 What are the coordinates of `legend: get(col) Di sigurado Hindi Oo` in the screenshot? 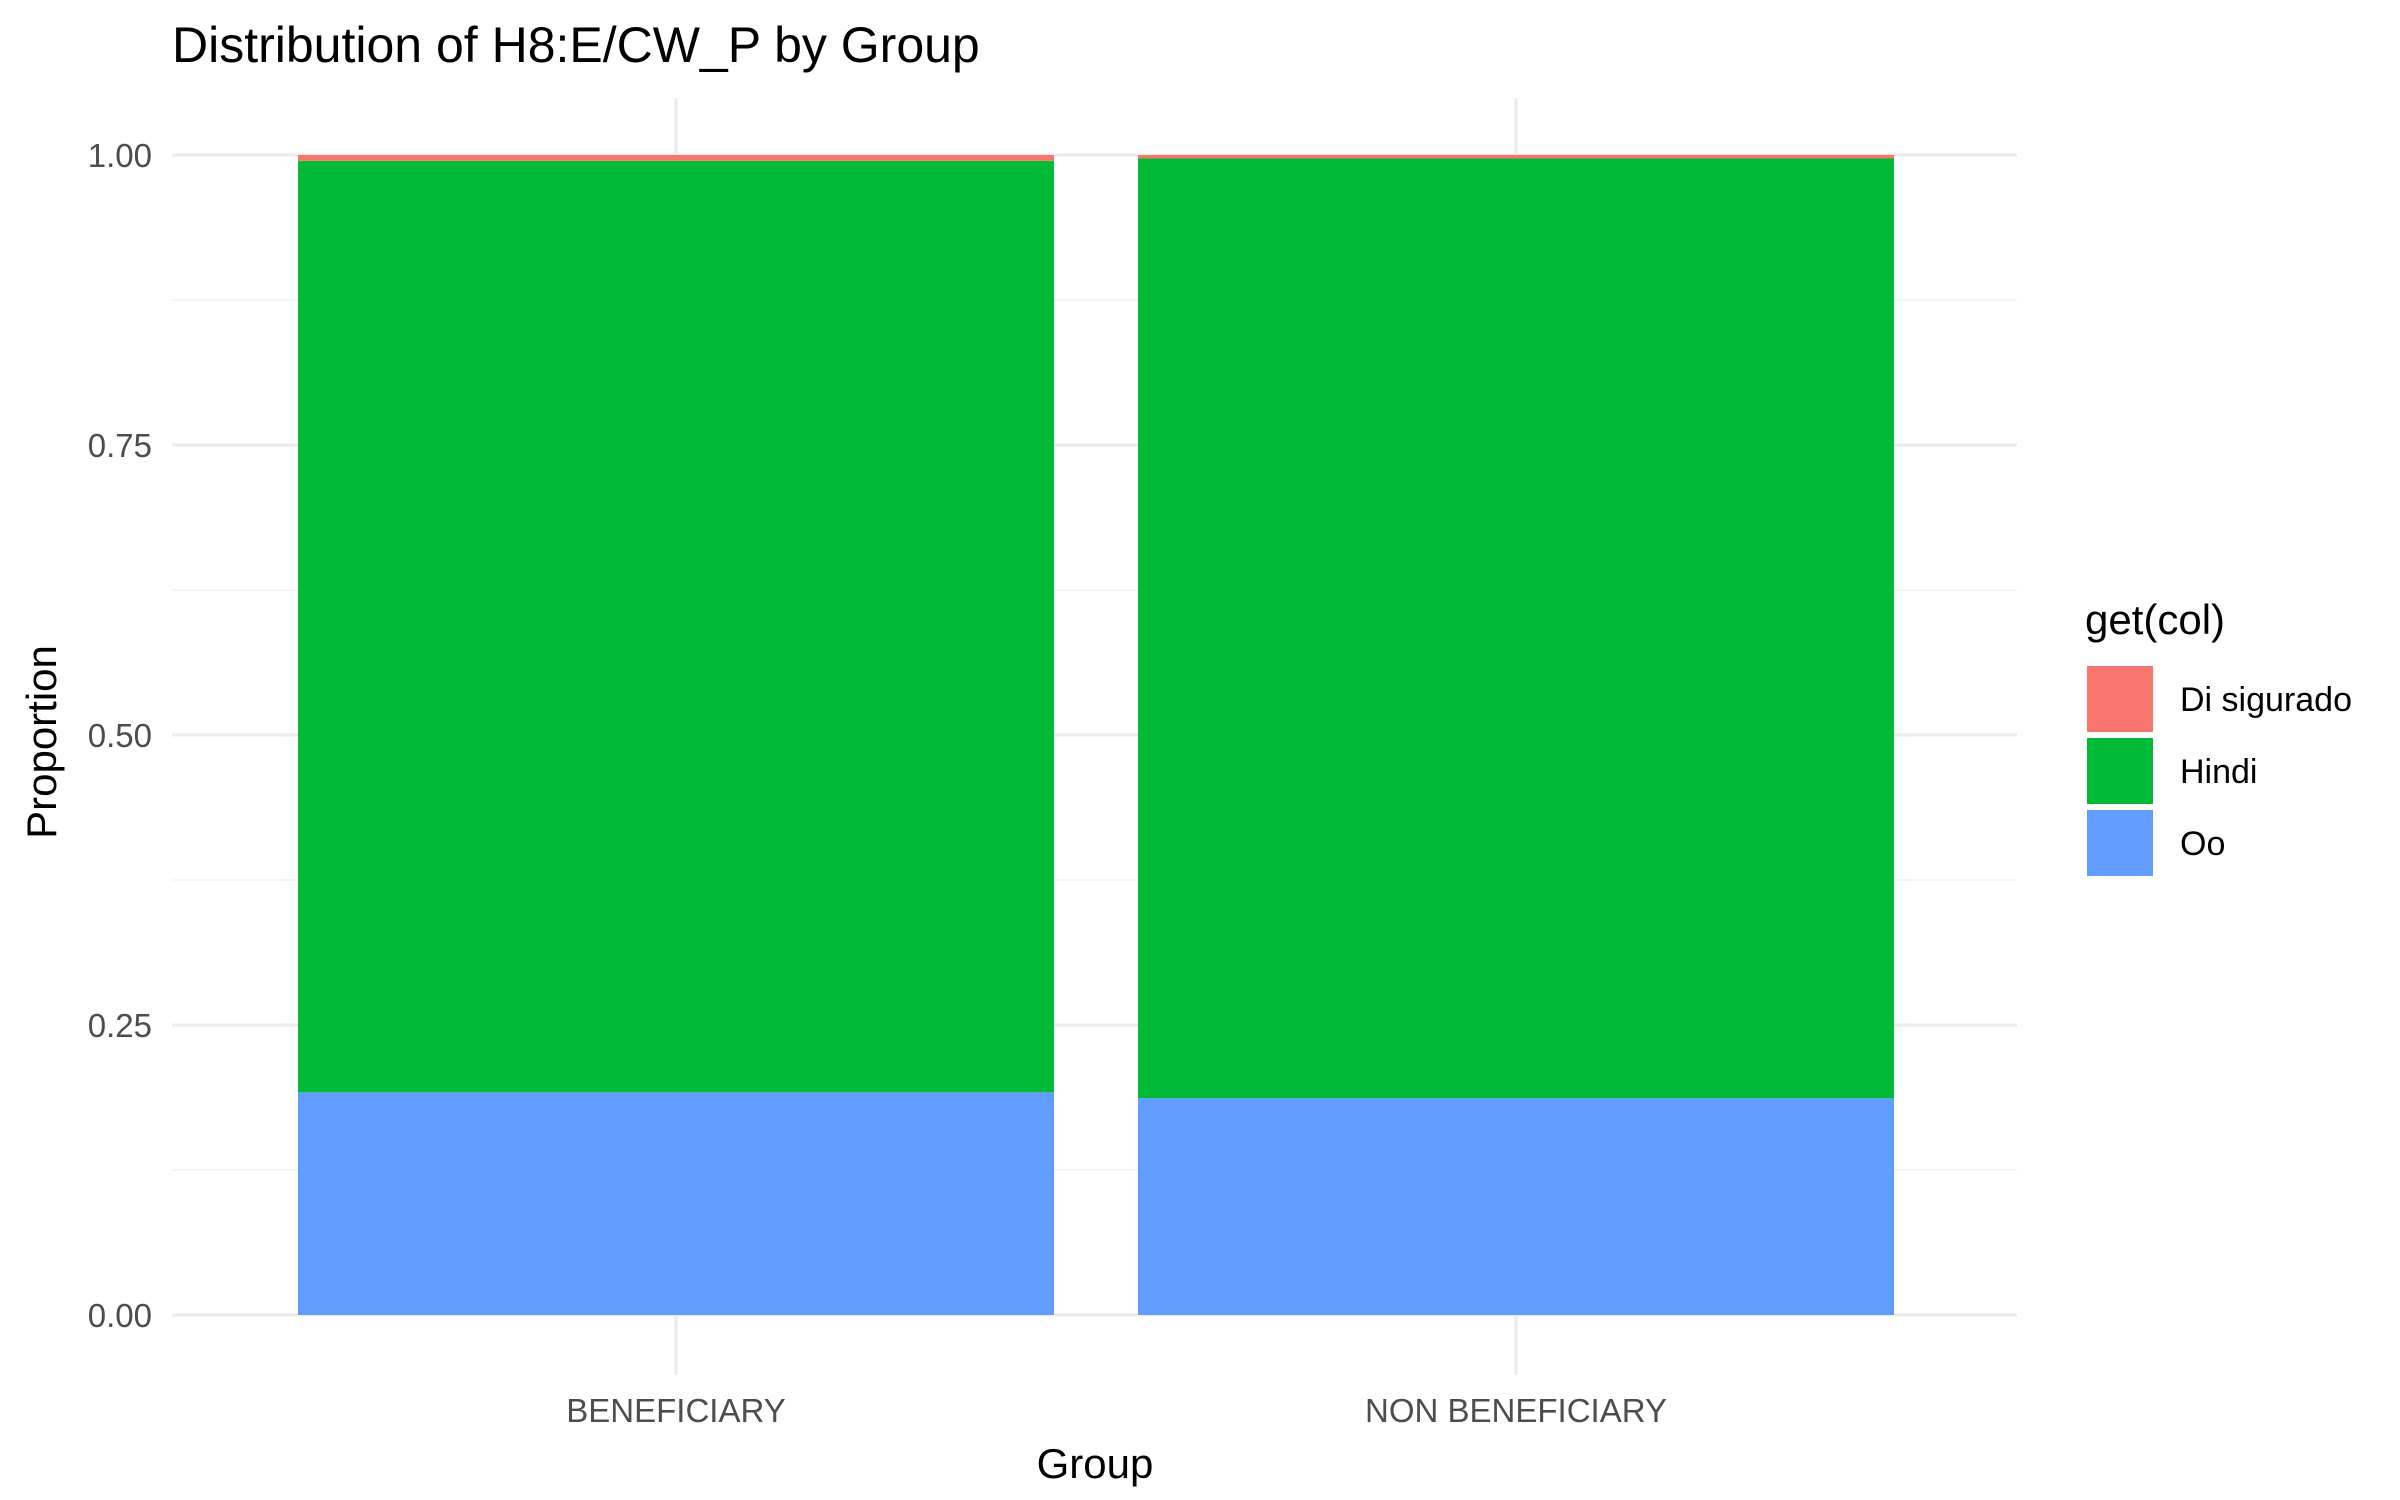 It's located at (2218, 737).